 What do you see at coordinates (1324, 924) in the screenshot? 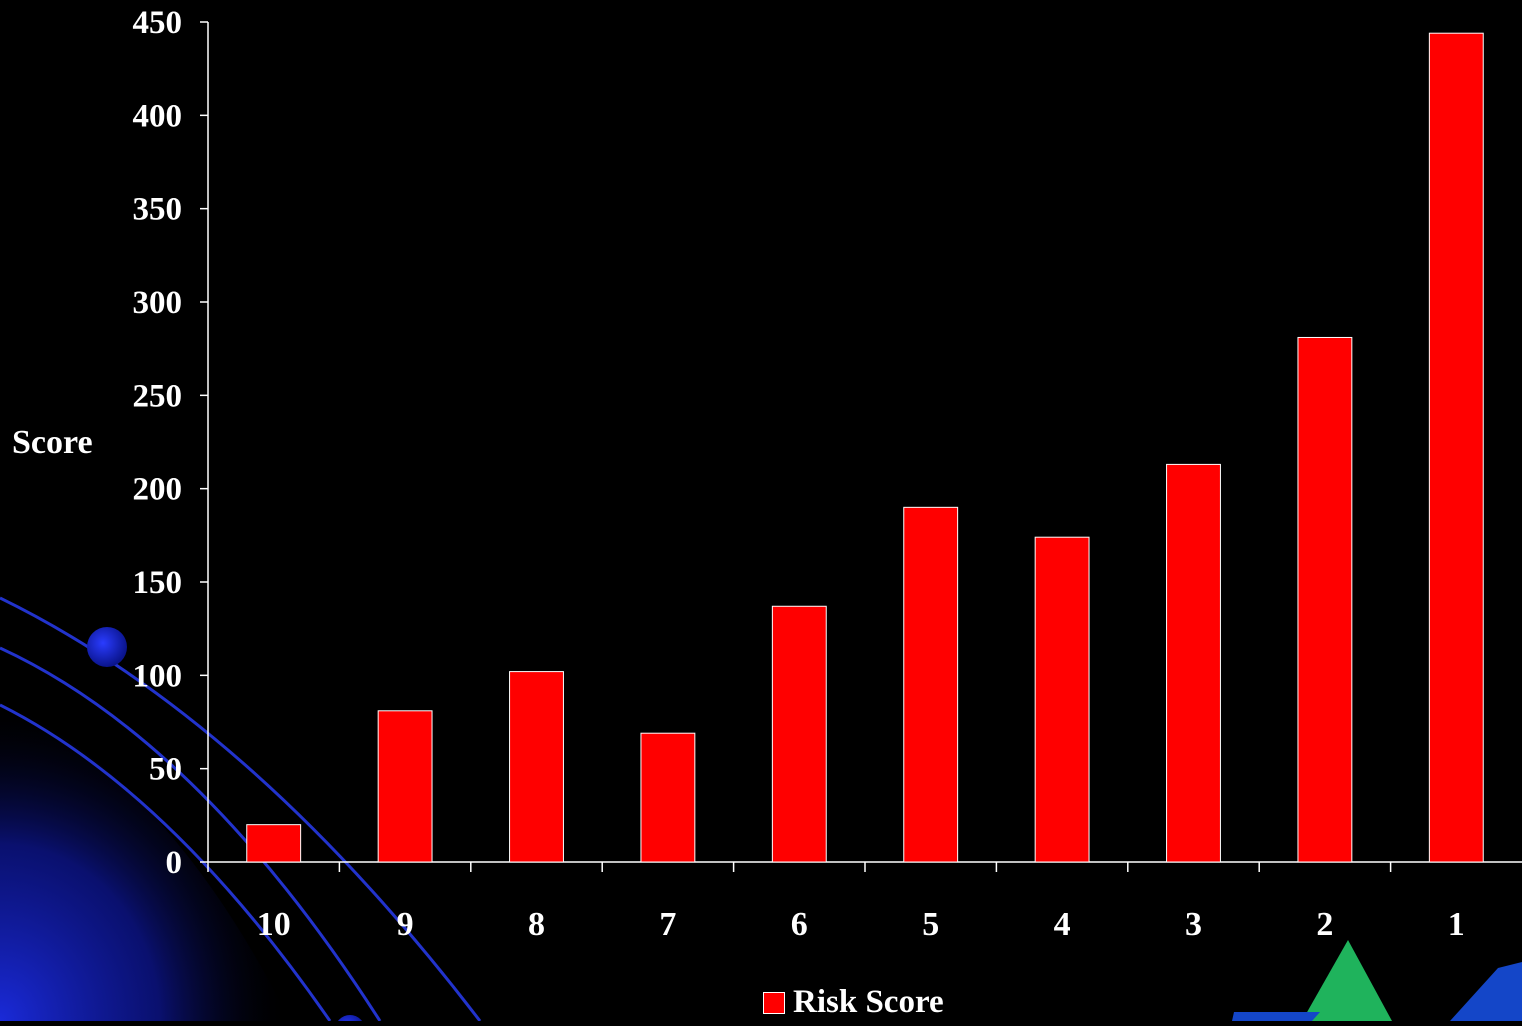
I see `x-tick-label: 2` at bounding box center [1324, 924].